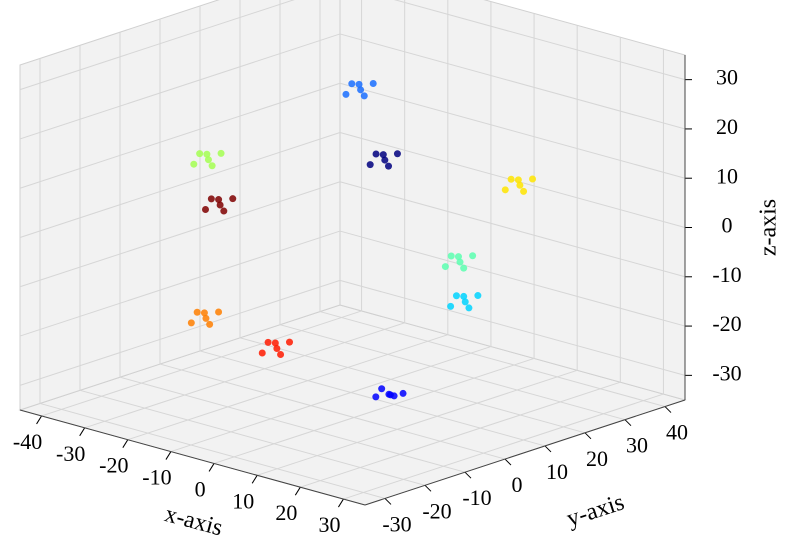 The height and width of the screenshot is (557, 786). I want to click on y-tick-label: 10, so click(557, 471).